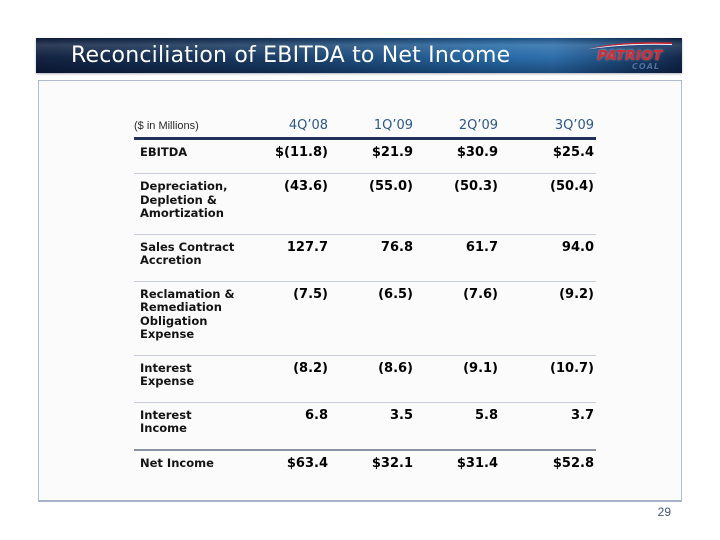 This screenshot has width=720, height=540. Describe the element at coordinates (477, 463) in the screenshot. I see `cell-value: $31.4` at that location.